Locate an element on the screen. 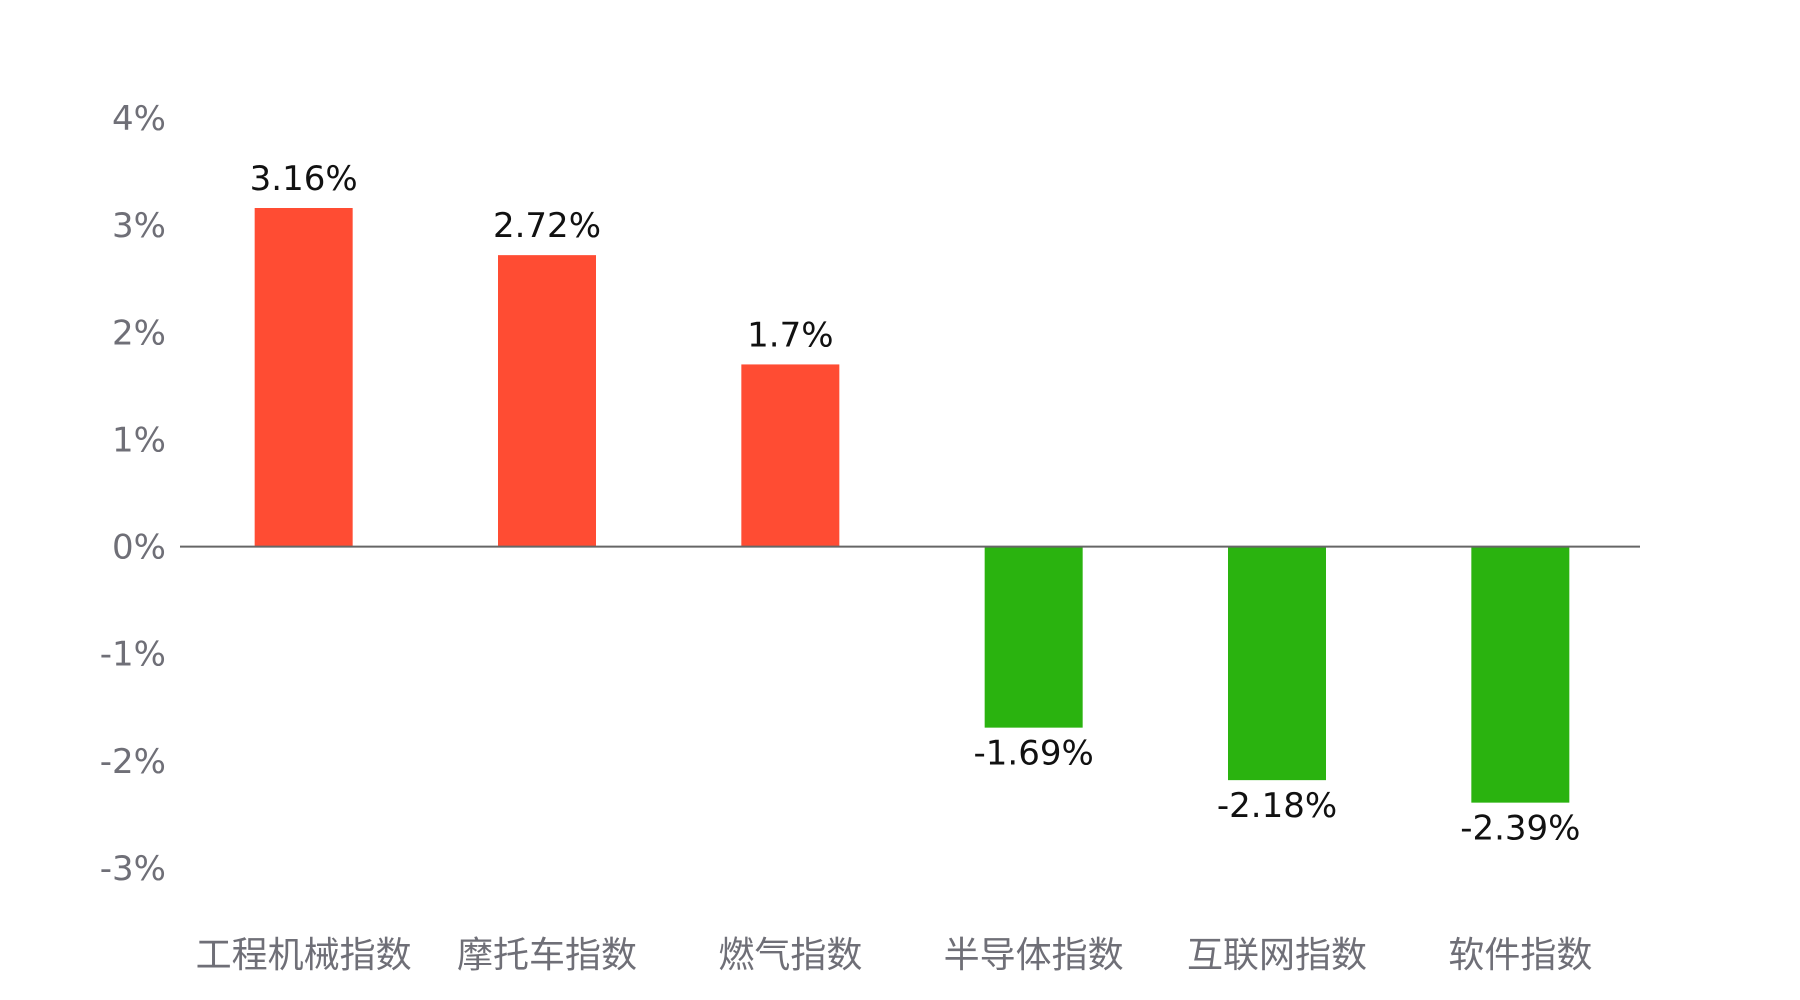 Image resolution: width=1800 pixels, height=1000 pixels. x-tick-label: 摩托车指数 is located at coordinates (547, 955).